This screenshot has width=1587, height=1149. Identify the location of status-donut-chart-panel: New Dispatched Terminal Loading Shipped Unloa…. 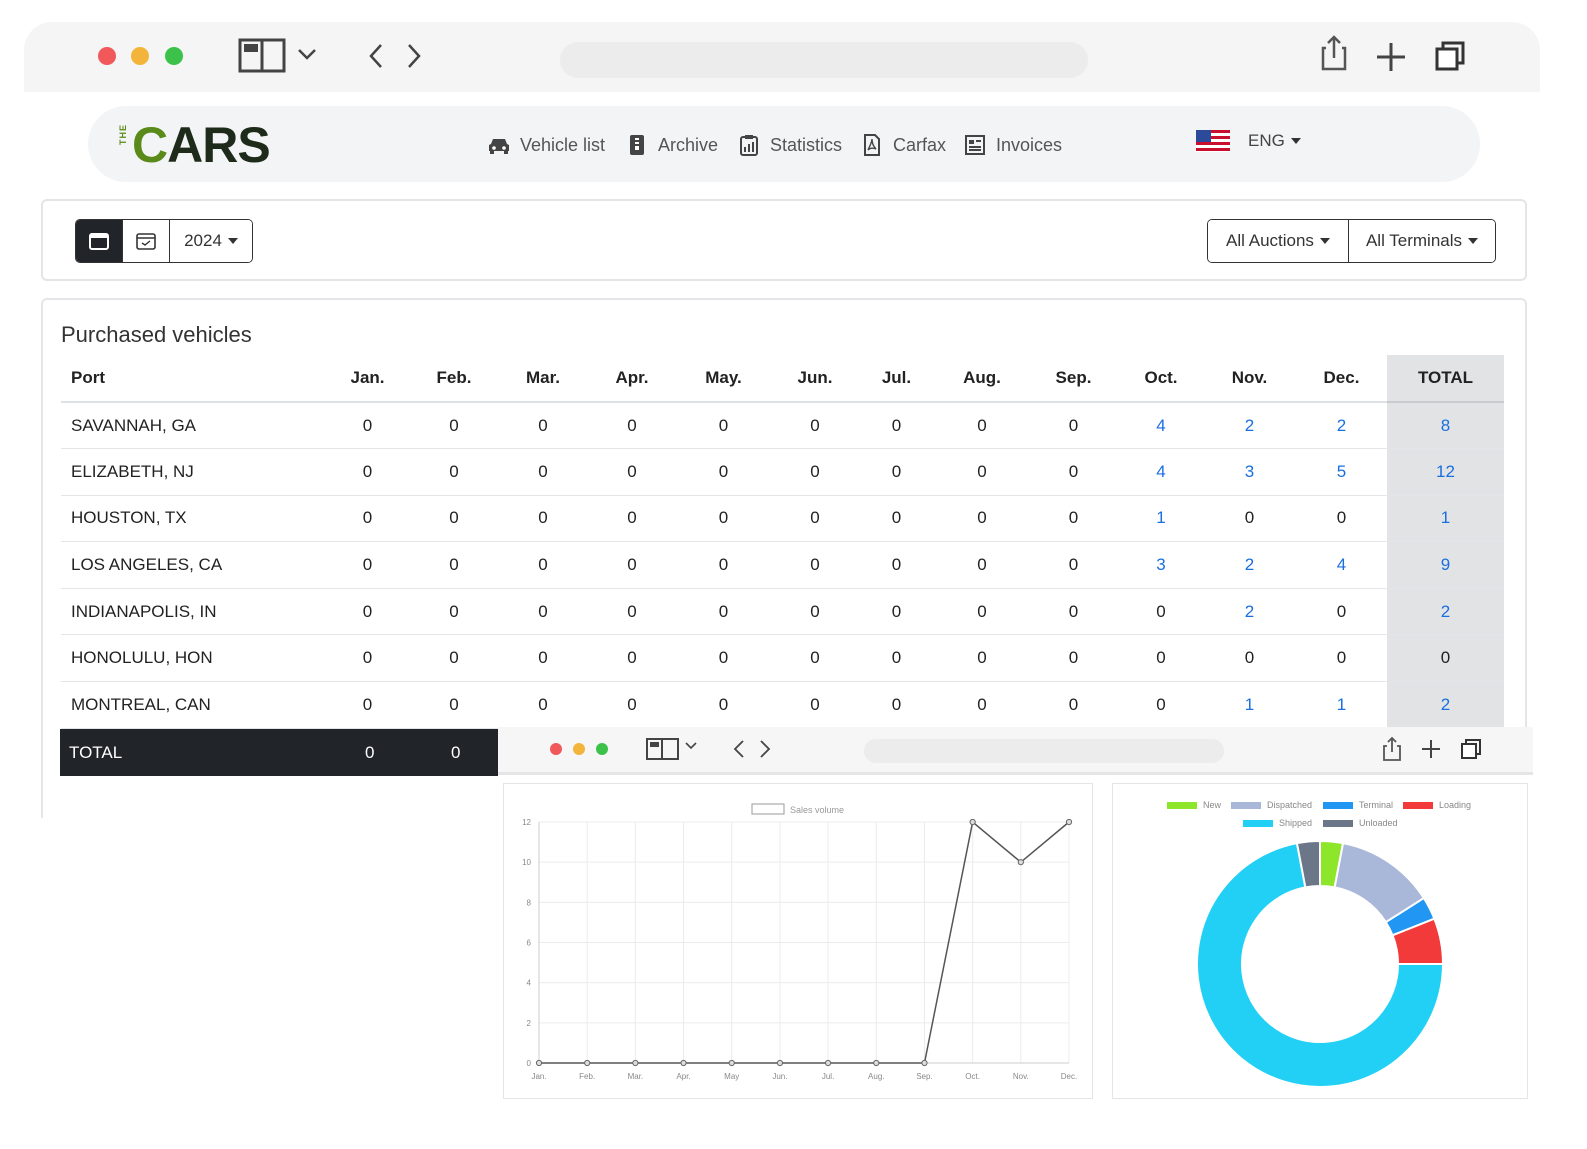
(1320, 941).